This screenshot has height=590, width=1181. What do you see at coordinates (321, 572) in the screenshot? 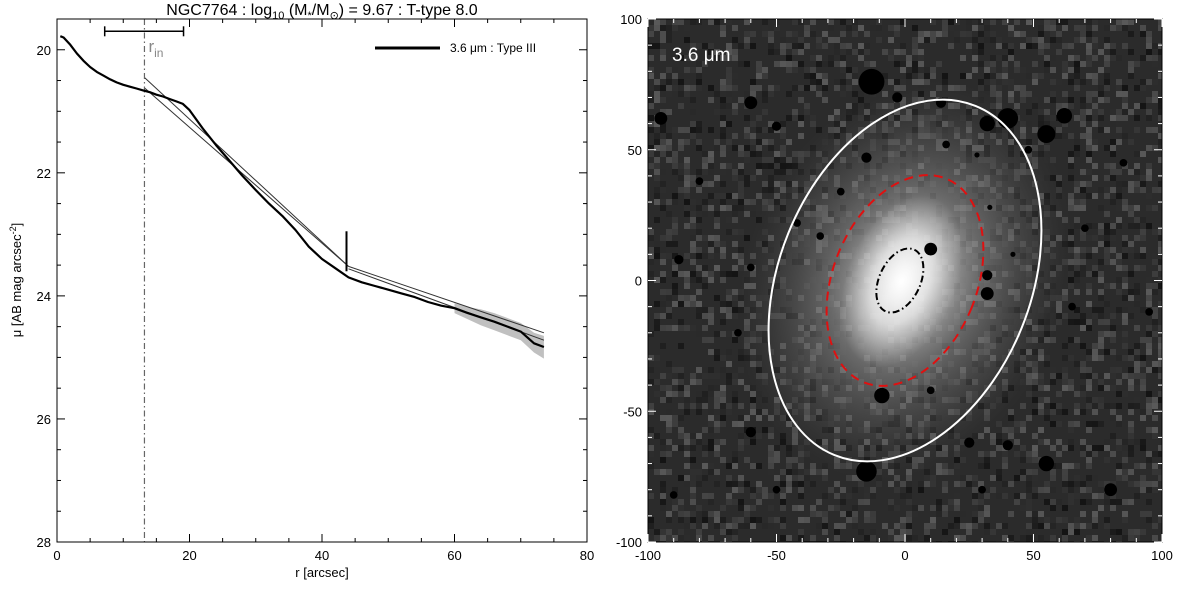
I see `x-axis-label: r [arcsec]` at bounding box center [321, 572].